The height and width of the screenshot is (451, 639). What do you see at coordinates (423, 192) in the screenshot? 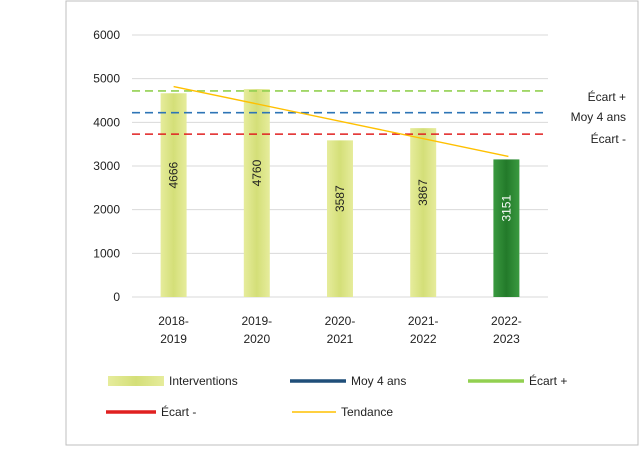
I see `bar-value-label: 3867` at bounding box center [423, 192].